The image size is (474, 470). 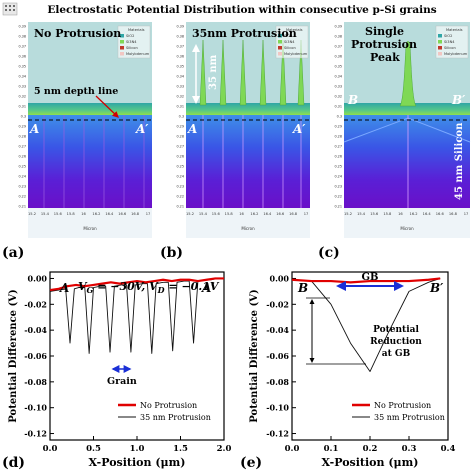 What do you see at coordinates (329, 253) in the screenshot?
I see `panel-c-tag: (c)` at bounding box center [329, 253].